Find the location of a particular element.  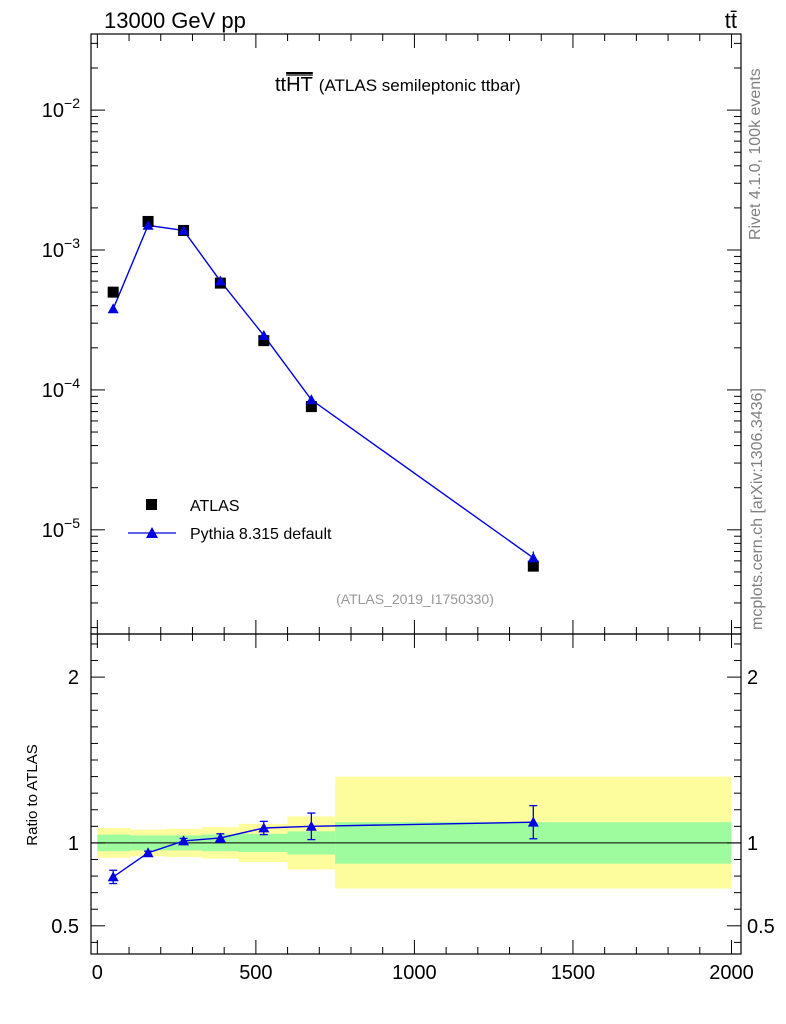

ratio-y-axis-label: Ratio to ATLAS is located at coordinates (32, 794).